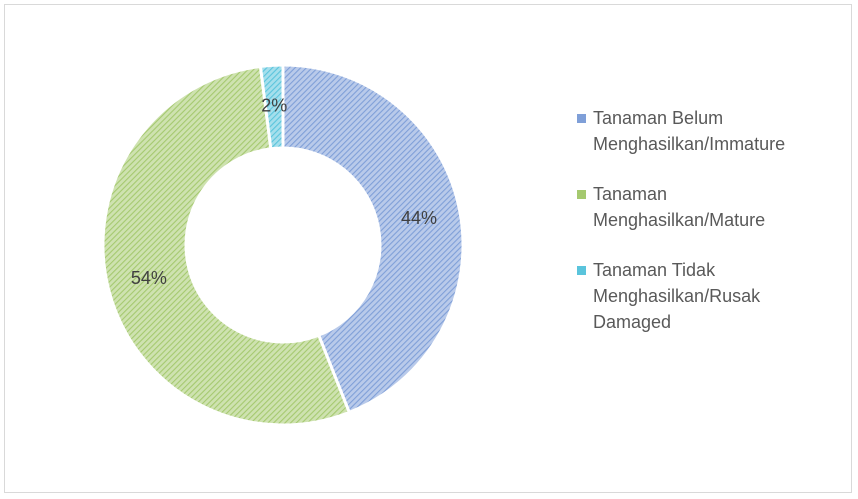 The width and height of the screenshot is (858, 499). What do you see at coordinates (149, 278) in the screenshot?
I see `data-label: 54%` at bounding box center [149, 278].